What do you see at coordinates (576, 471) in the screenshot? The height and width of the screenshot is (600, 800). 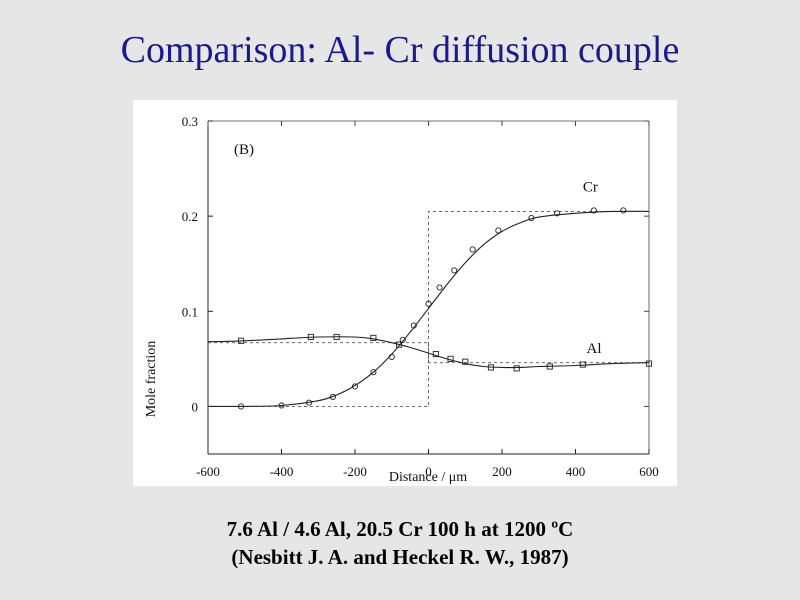 I see `x-tick-label: 400` at bounding box center [576, 471].